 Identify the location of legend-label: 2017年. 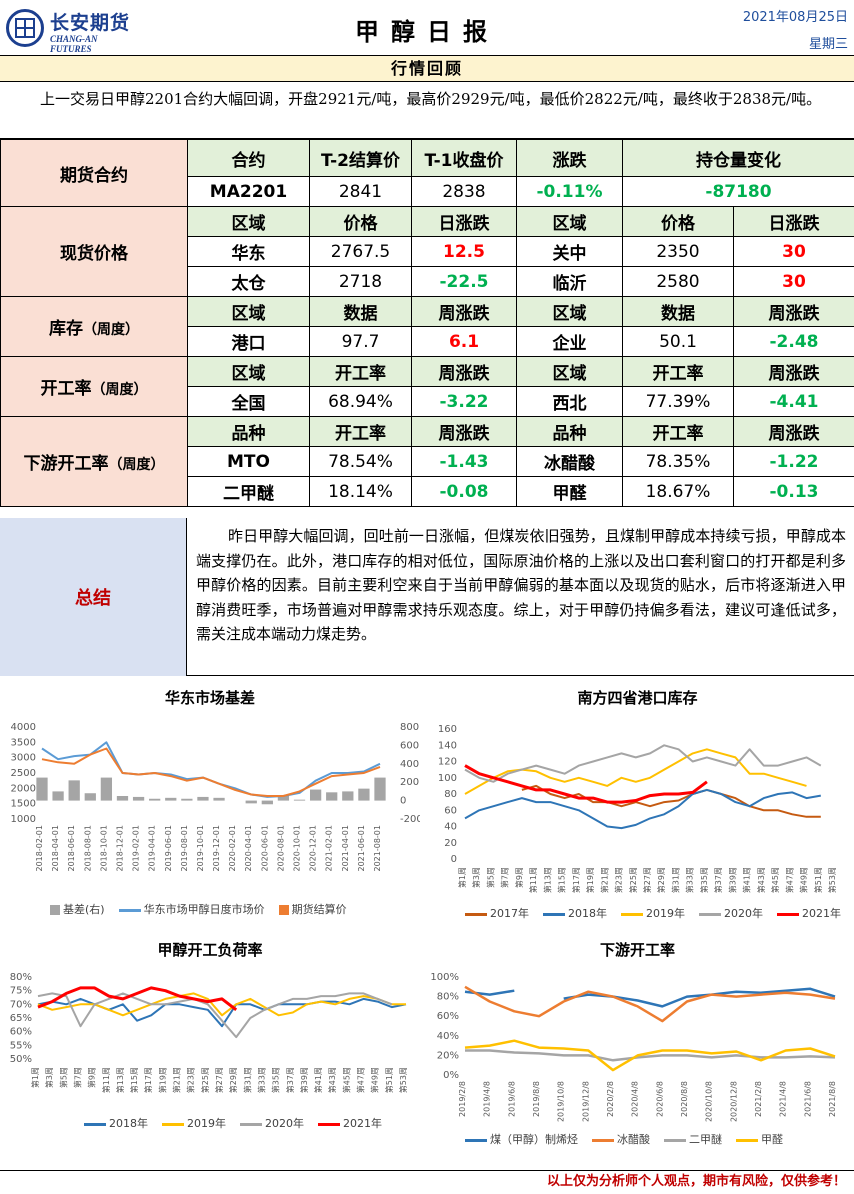
(509, 913).